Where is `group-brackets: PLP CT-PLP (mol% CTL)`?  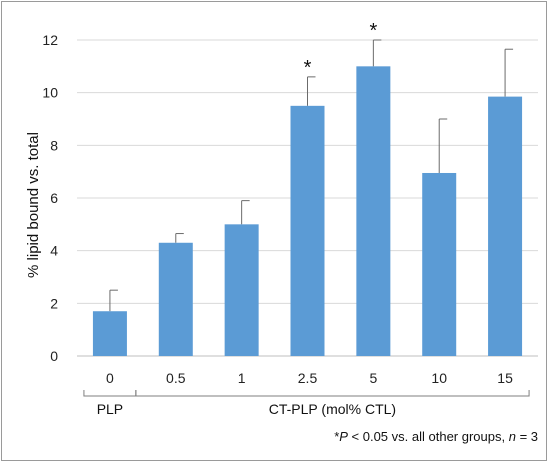
group-brackets: PLP CT-PLP (mol% CTL) is located at coordinates (306, 403).